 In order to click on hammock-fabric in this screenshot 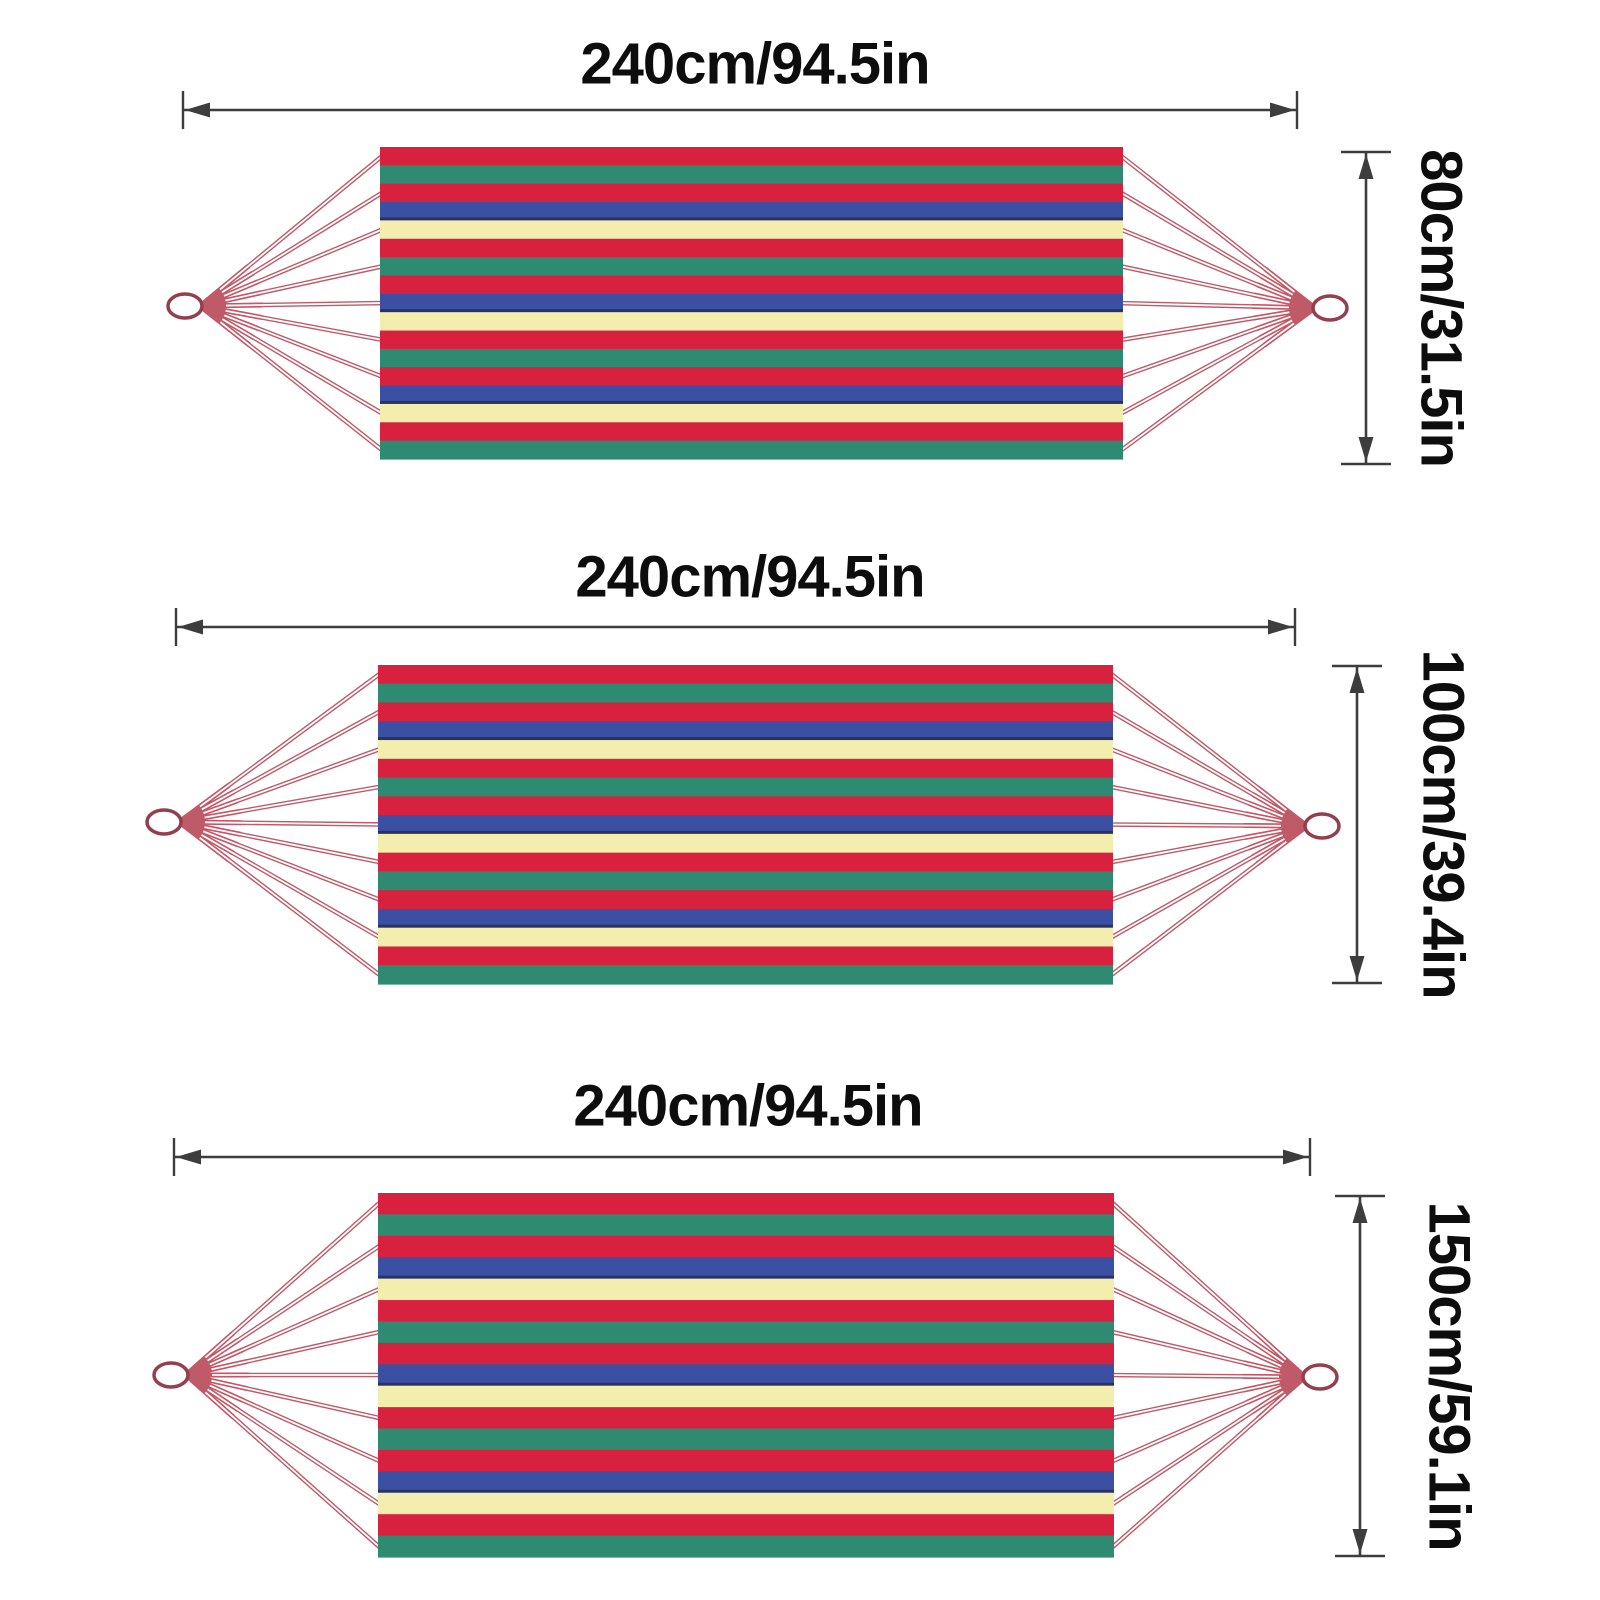, I will do `click(751, 303)`.